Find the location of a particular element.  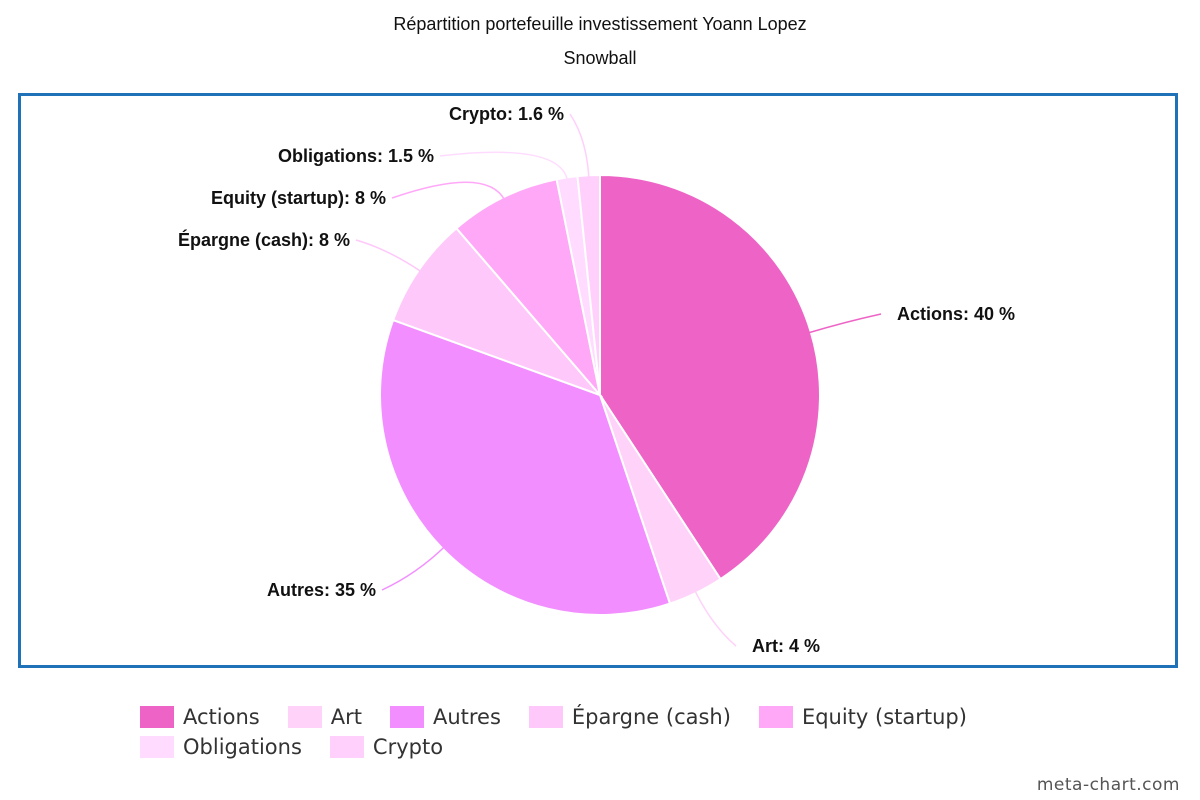

label-connector-actions is located at coordinates (844, 323).